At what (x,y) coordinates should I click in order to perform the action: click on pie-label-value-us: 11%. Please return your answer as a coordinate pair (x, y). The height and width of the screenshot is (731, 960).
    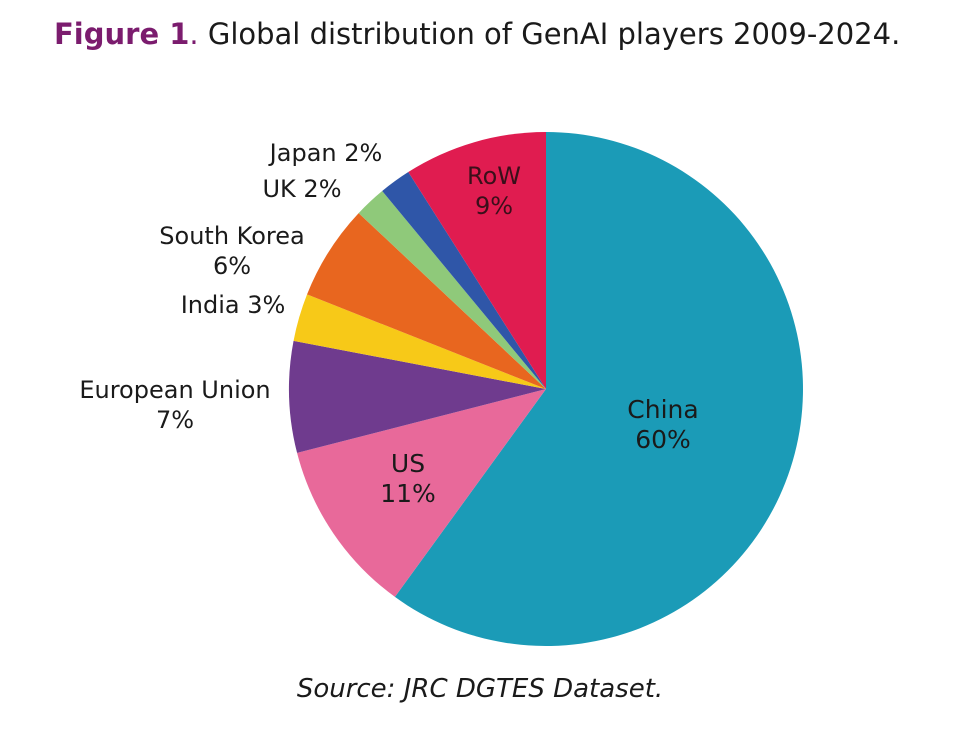
    Looking at the image, I should click on (408, 493).